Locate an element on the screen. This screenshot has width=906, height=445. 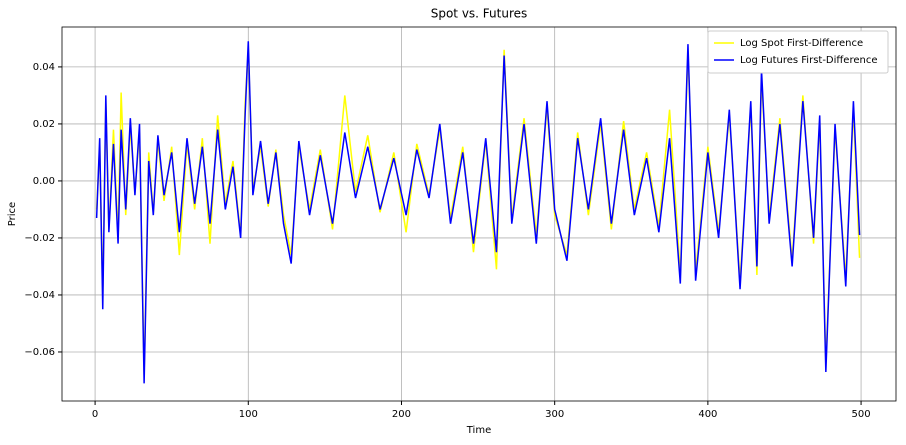
x-tick-label: 300 is located at coordinates (554, 414).